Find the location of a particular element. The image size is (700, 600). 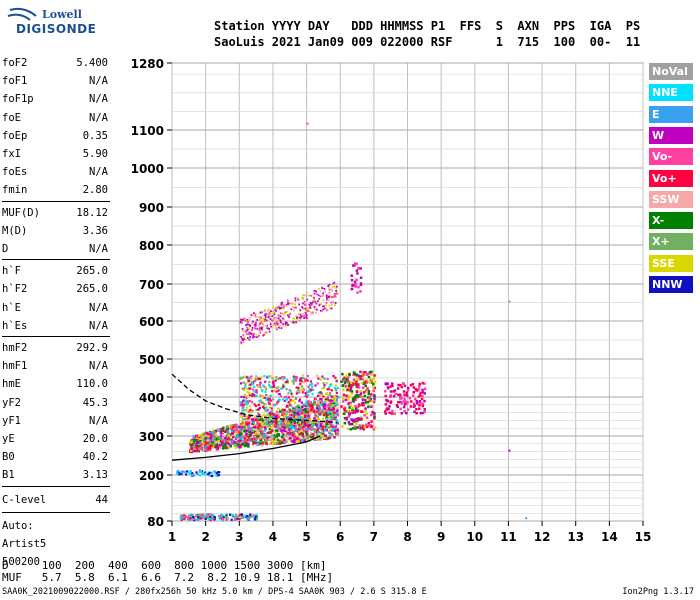

param-value: N/A is located at coordinates (98, 81).